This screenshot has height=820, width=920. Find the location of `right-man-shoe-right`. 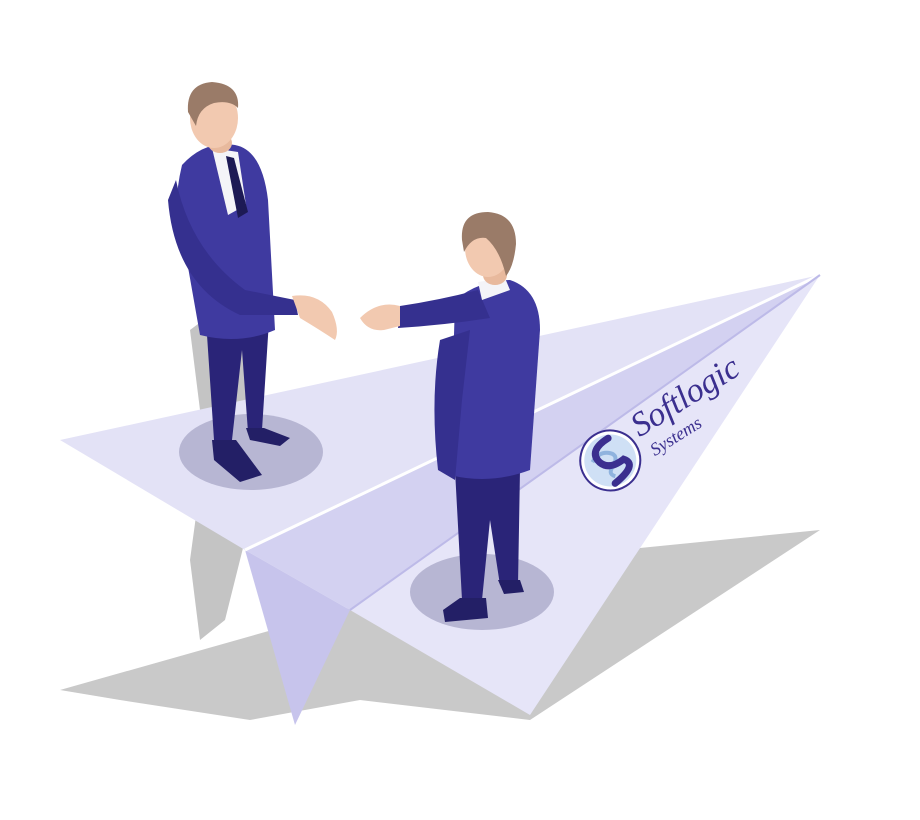

right-man-shoe-right is located at coordinates (511, 587).